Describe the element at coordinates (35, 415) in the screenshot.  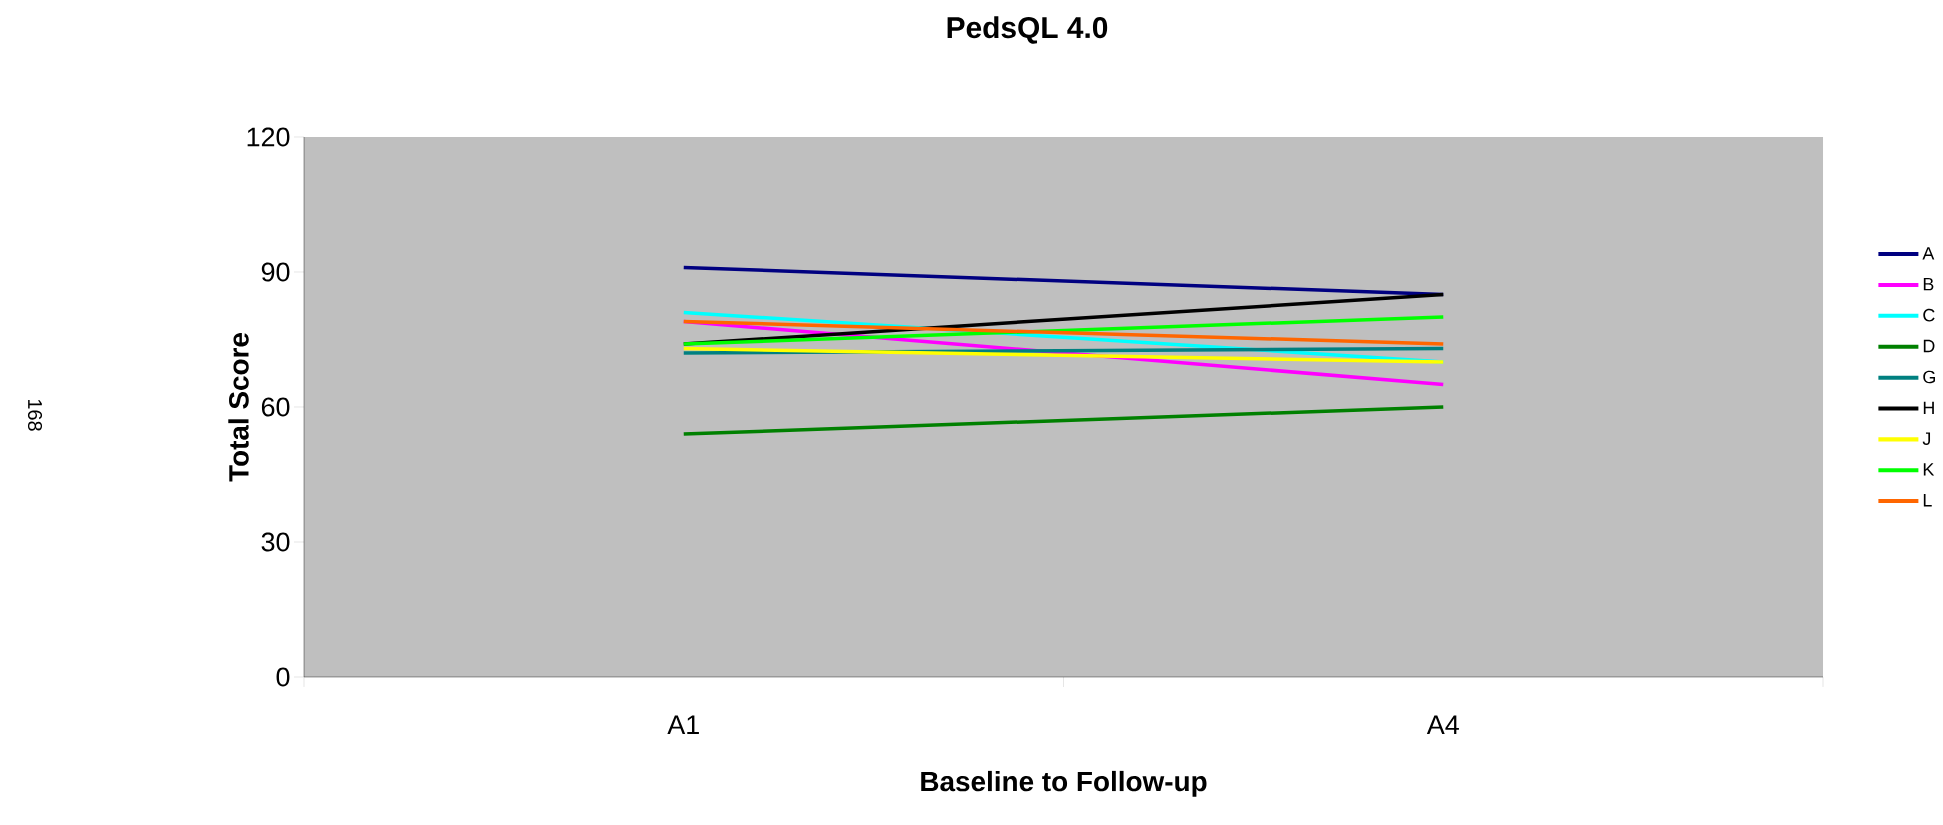
I see `text: 168` at that location.